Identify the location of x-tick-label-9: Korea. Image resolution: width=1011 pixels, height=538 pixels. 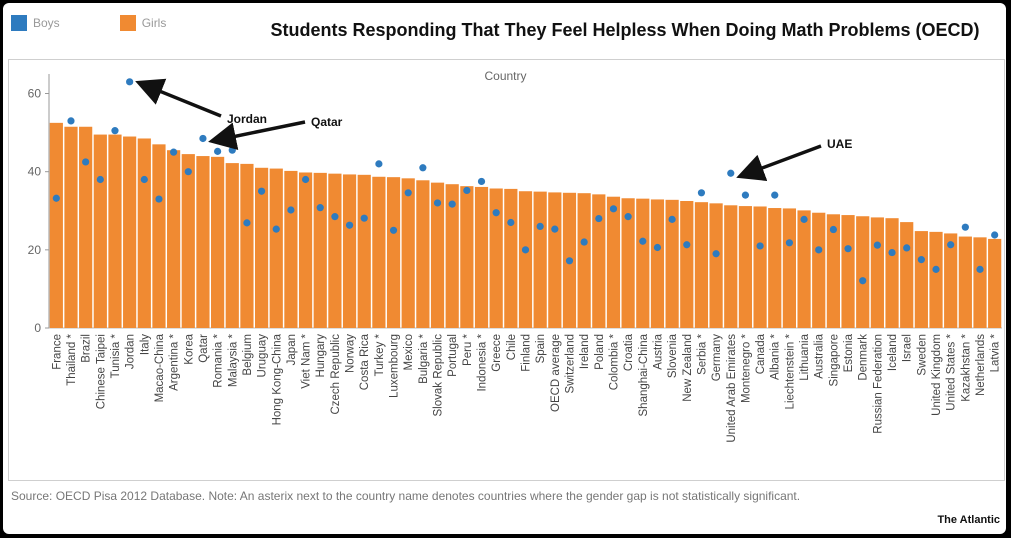
(189, 348).